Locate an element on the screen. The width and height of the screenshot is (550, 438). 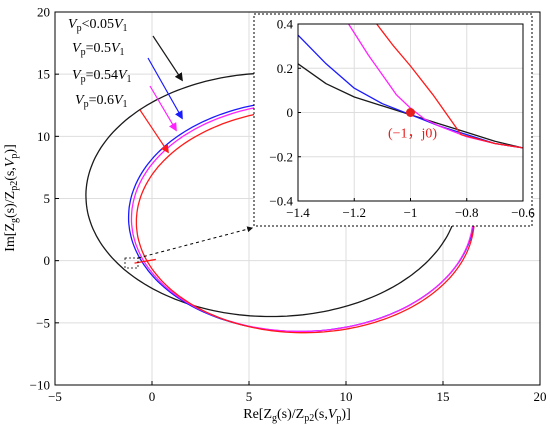
main-x-tick-label: 0 is located at coordinates (152, 396).